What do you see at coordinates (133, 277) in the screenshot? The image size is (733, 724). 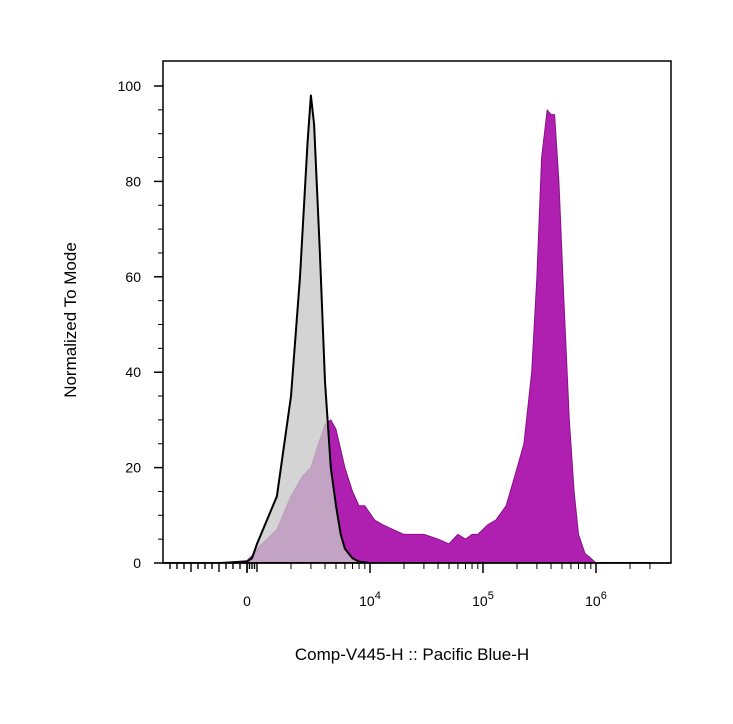 I see `y-tick-label-60: 60` at bounding box center [133, 277].